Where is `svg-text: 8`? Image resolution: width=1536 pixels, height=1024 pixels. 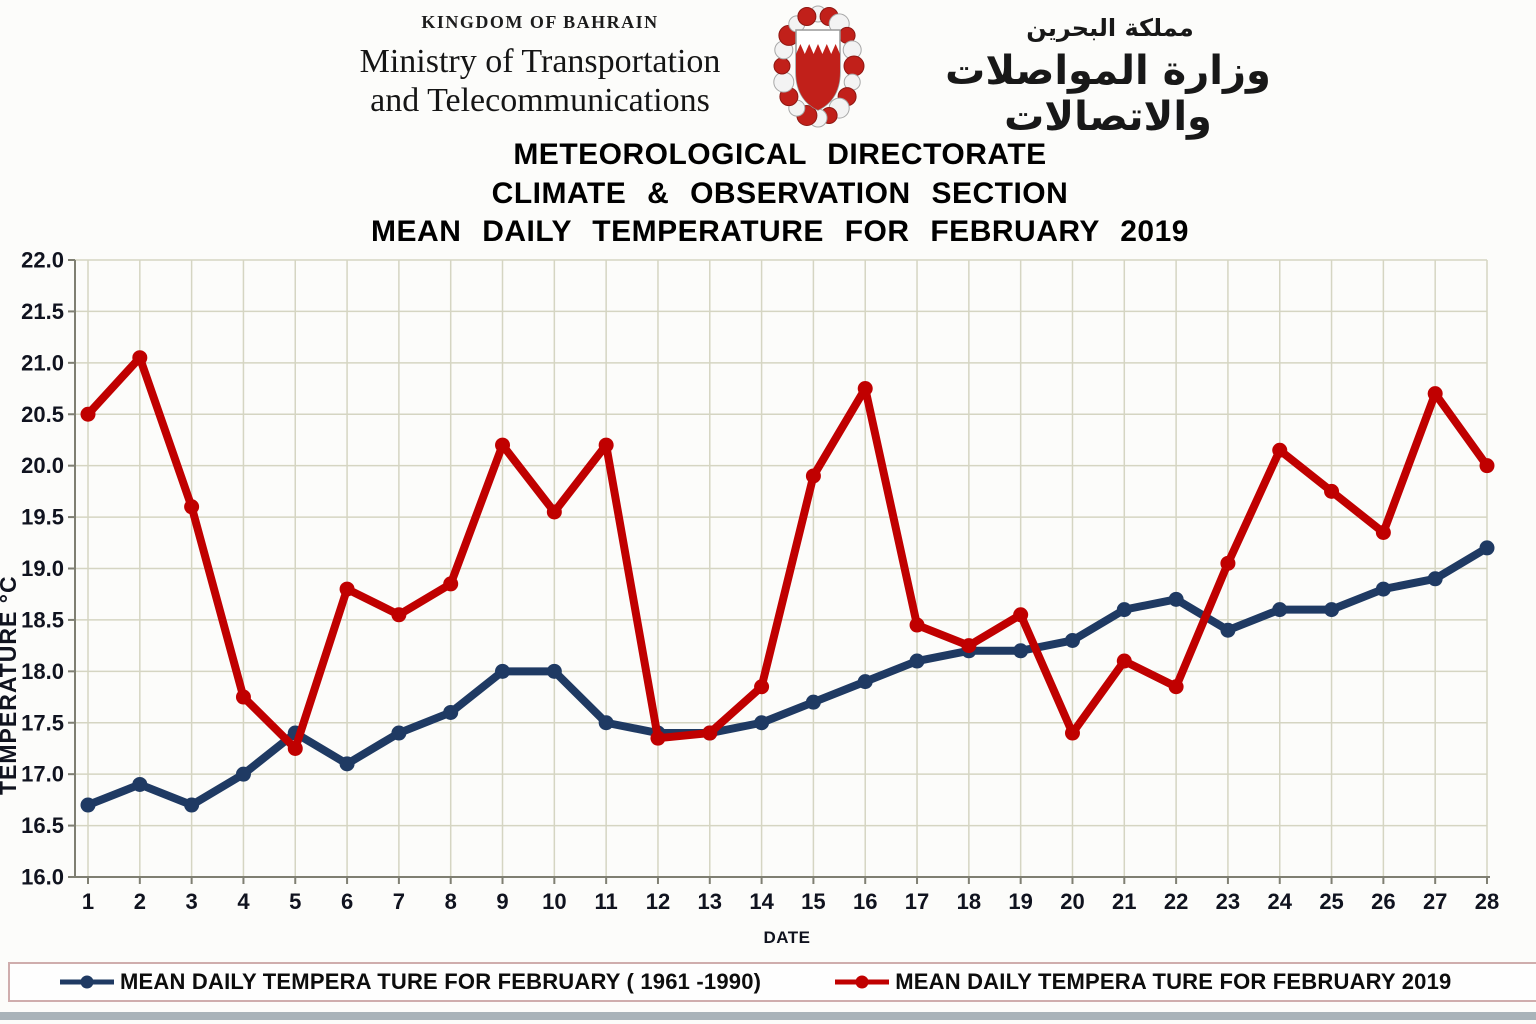
svg-text: 8 is located at coordinates (451, 901).